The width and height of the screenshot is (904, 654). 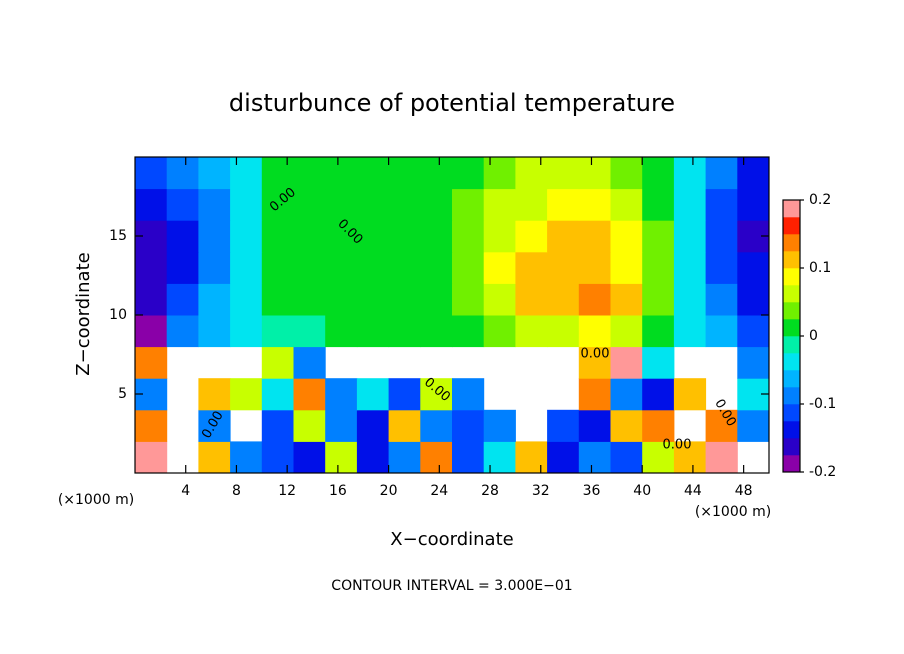 I want to click on y-unit: (×1000 m), so click(x=96, y=500).